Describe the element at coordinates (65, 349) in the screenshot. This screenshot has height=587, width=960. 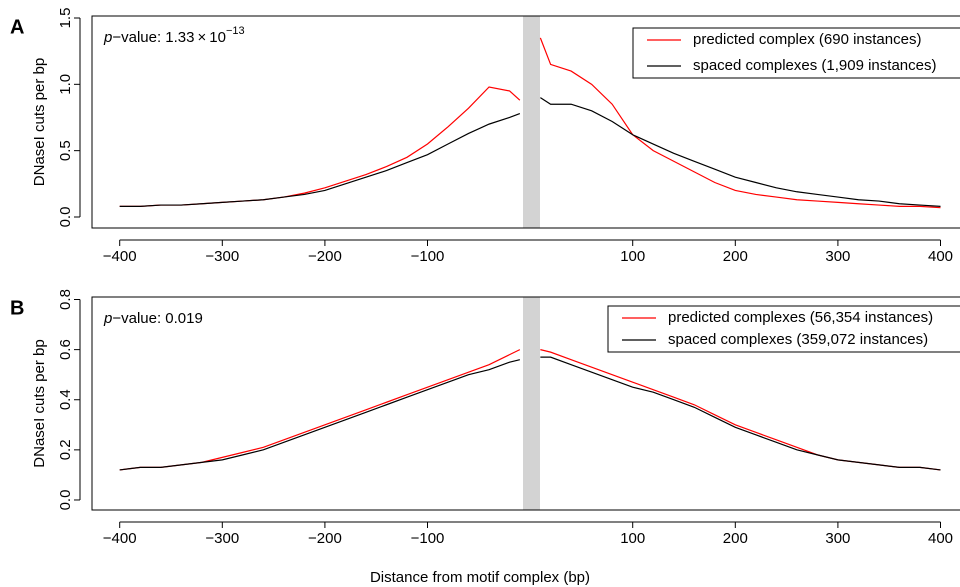
I see `y-tick-label: 0.6` at that location.